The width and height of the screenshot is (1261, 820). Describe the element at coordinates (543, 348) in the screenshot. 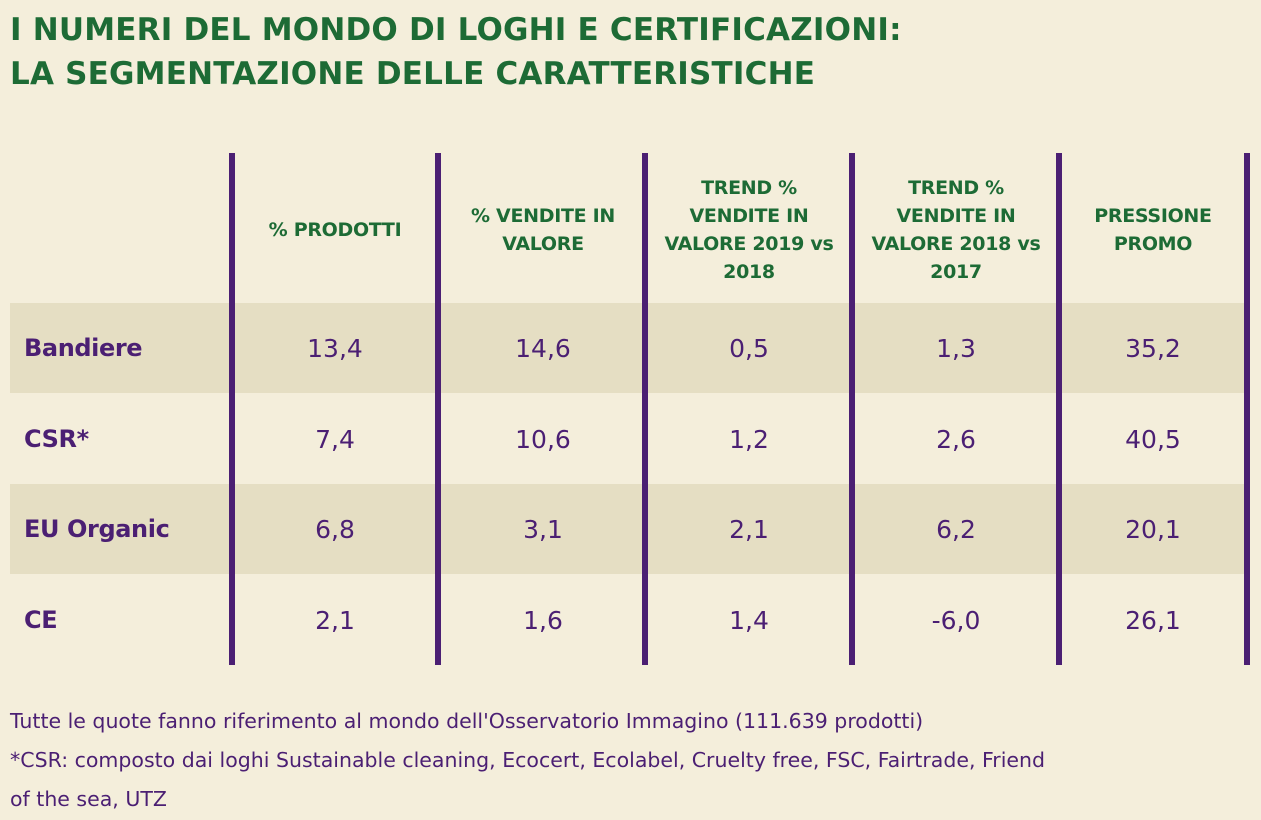

I see `table-cell: 14,6` at that location.